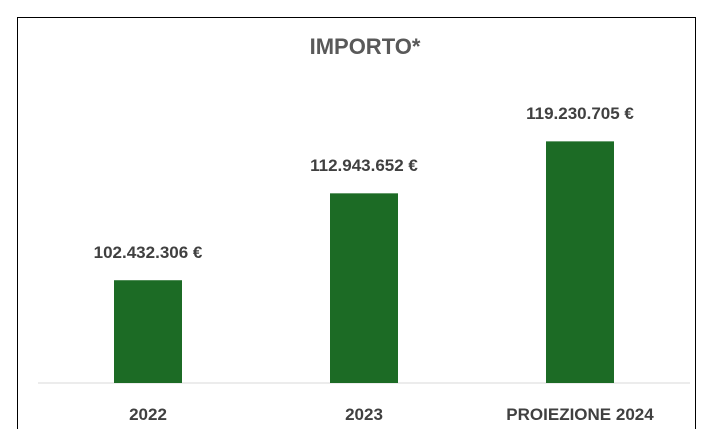 This screenshot has height=429, width=715. What do you see at coordinates (580, 114) in the screenshot?
I see `data-label: 119.230.705 €` at bounding box center [580, 114].